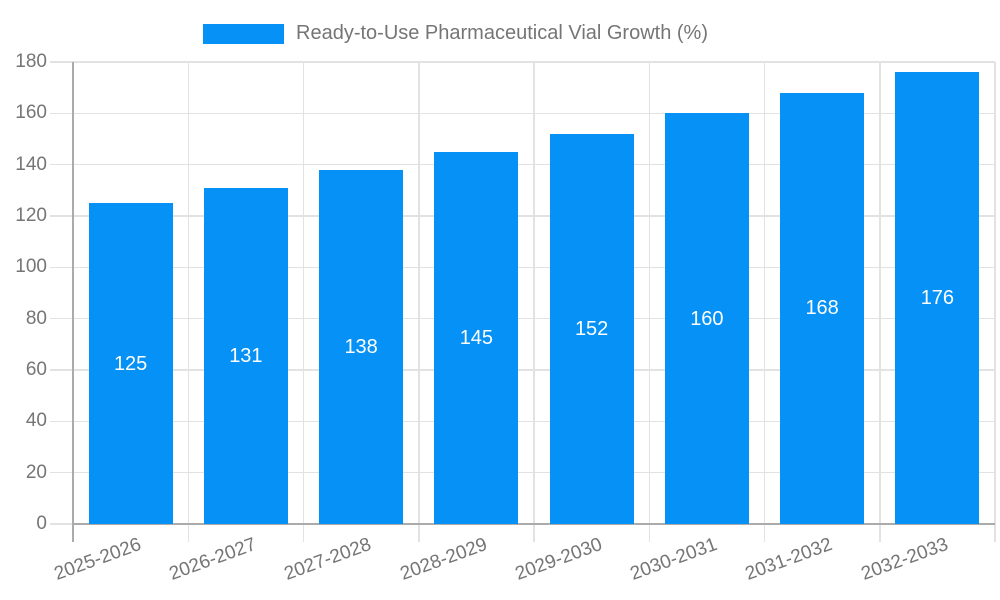 The width and height of the screenshot is (1000, 600). Describe the element at coordinates (31, 61) in the screenshot. I see `y-axis-tick-label: 180` at that location.